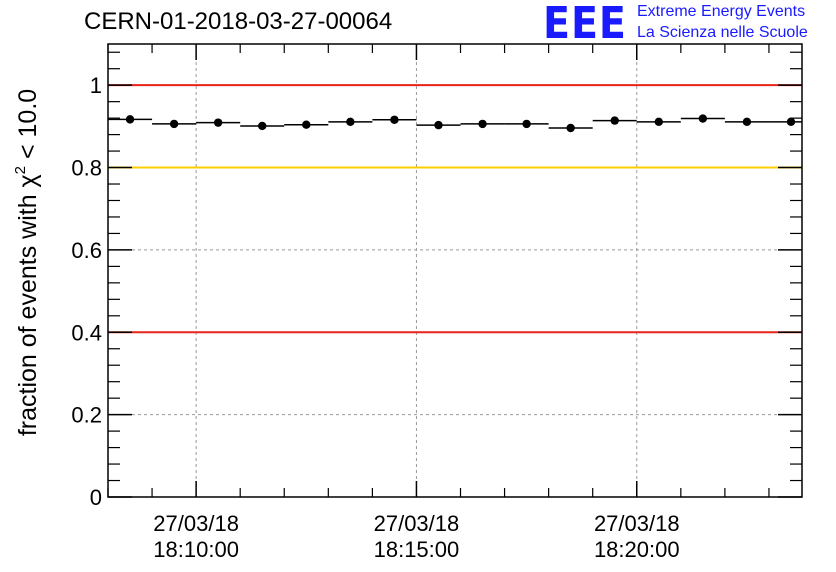 This screenshot has width=836, height=572. Describe the element at coordinates (20, 170) in the screenshot. I see `y-axis-title-superscript: 2` at that location.